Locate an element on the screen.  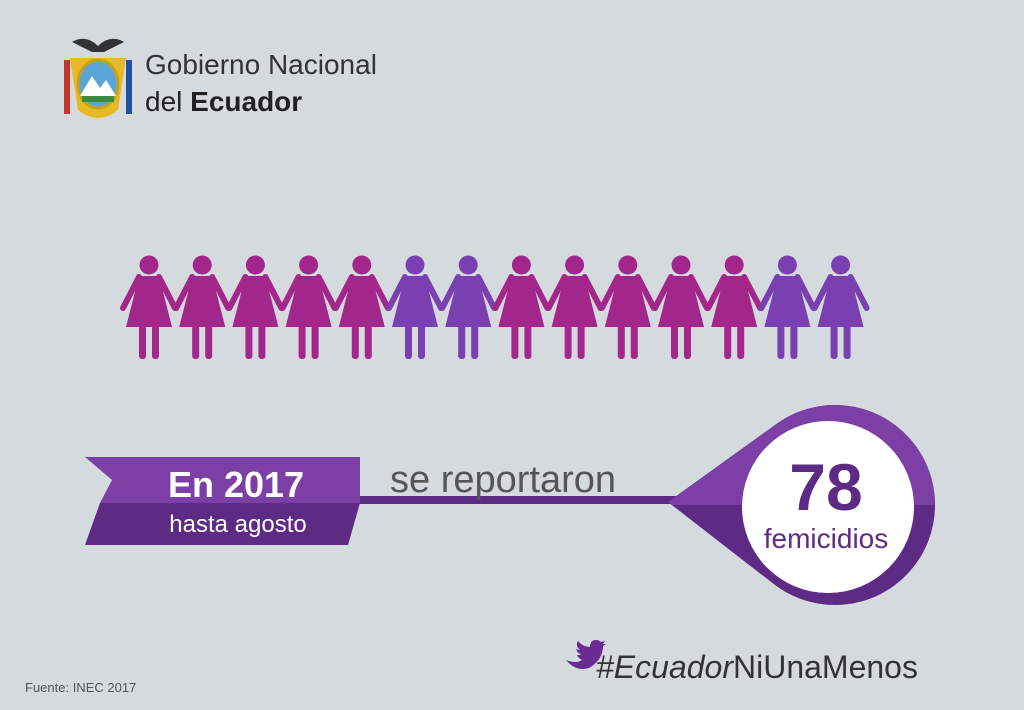
figure-row is located at coordinates (495, 307).